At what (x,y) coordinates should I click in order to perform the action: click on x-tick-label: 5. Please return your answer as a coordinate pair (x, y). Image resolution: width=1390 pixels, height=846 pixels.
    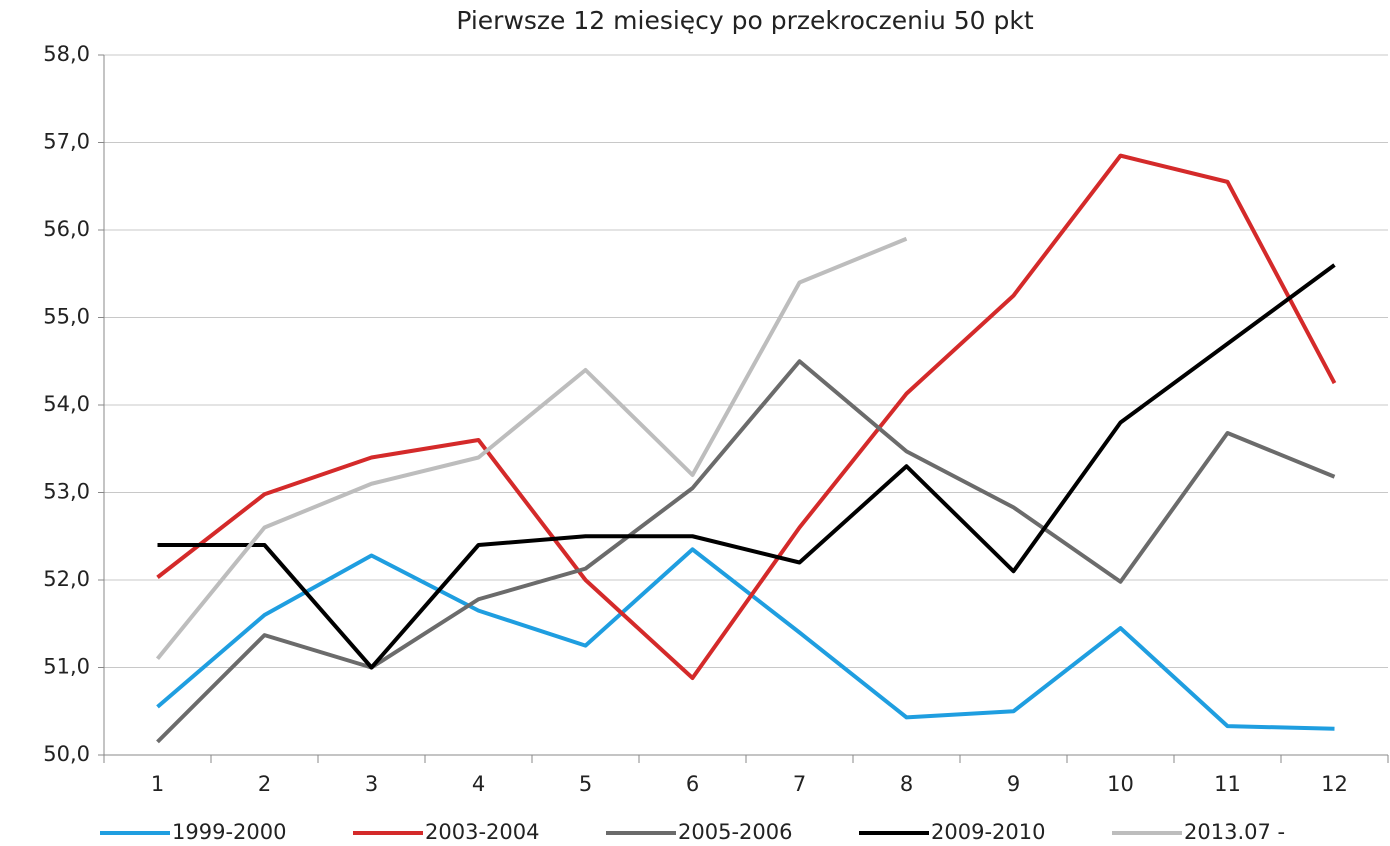
    Looking at the image, I should click on (585, 784).